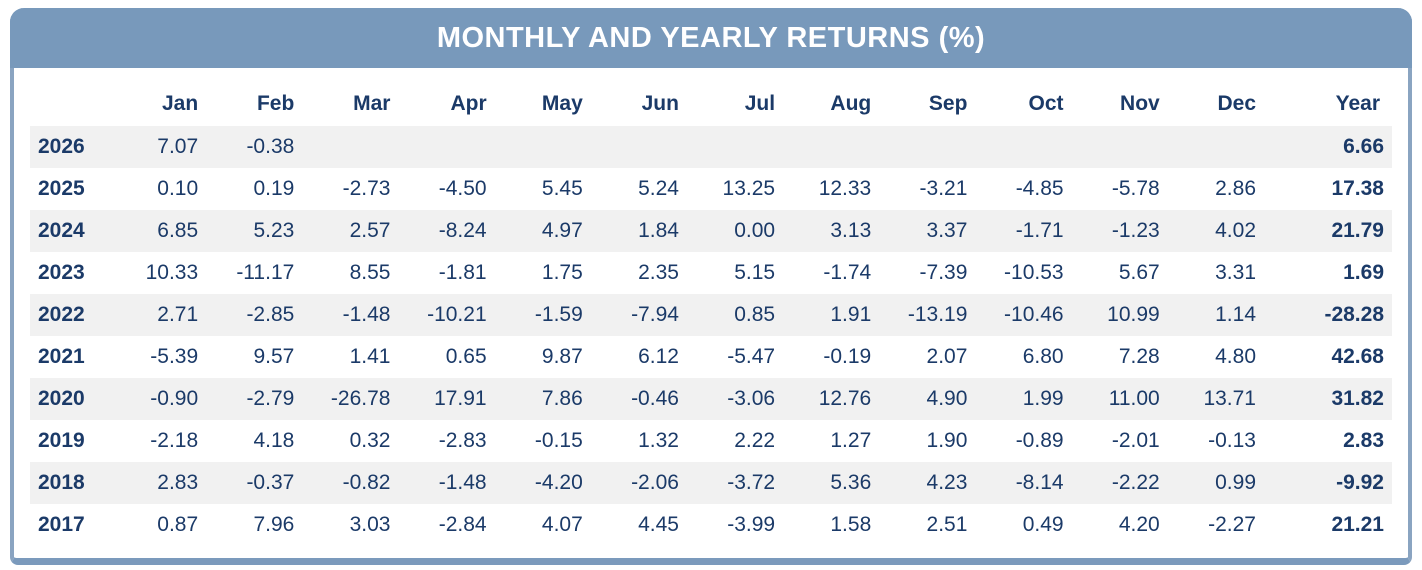 The height and width of the screenshot is (570, 1422). What do you see at coordinates (61, 230) in the screenshot?
I see `row-label: 2024` at bounding box center [61, 230].